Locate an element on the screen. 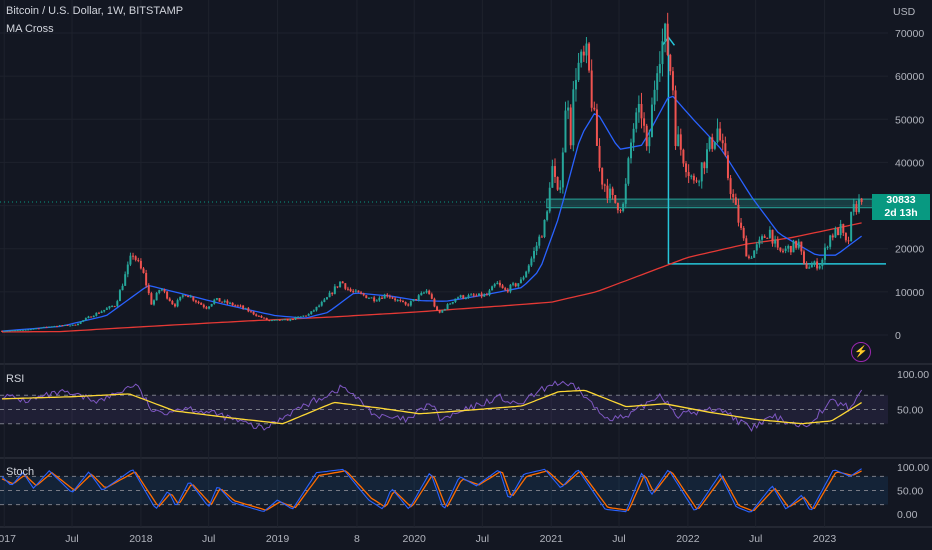 Image resolution: width=932 pixels, height=550 pixels. rsi-pane-label: RSI is located at coordinates (15, 379).